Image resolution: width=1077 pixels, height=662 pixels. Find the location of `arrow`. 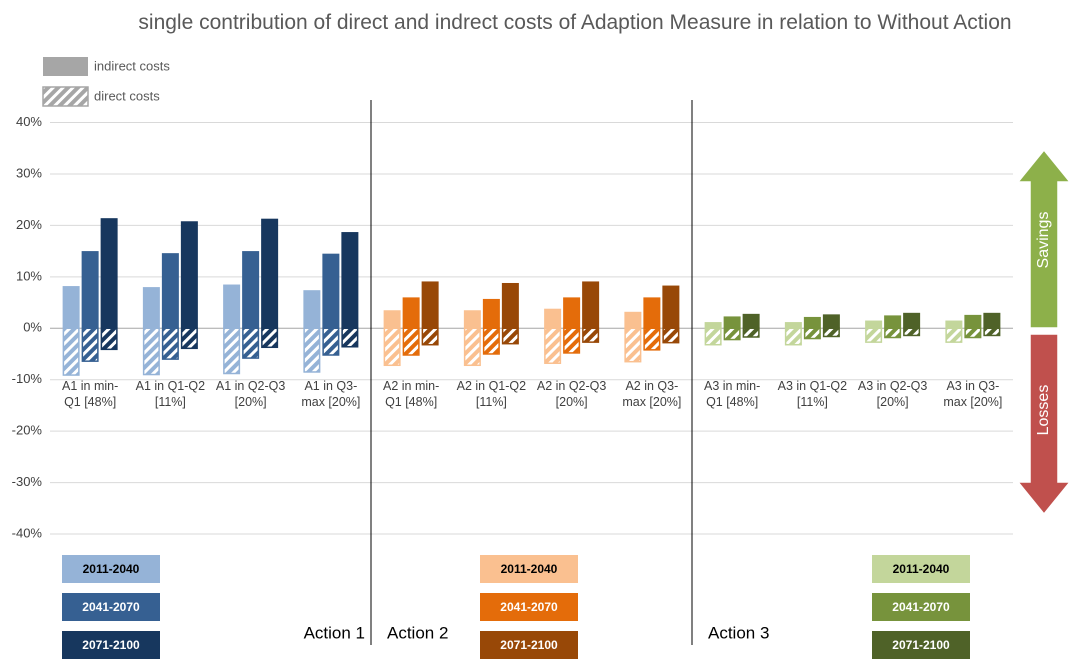

arrow is located at coordinates (1044, 238).